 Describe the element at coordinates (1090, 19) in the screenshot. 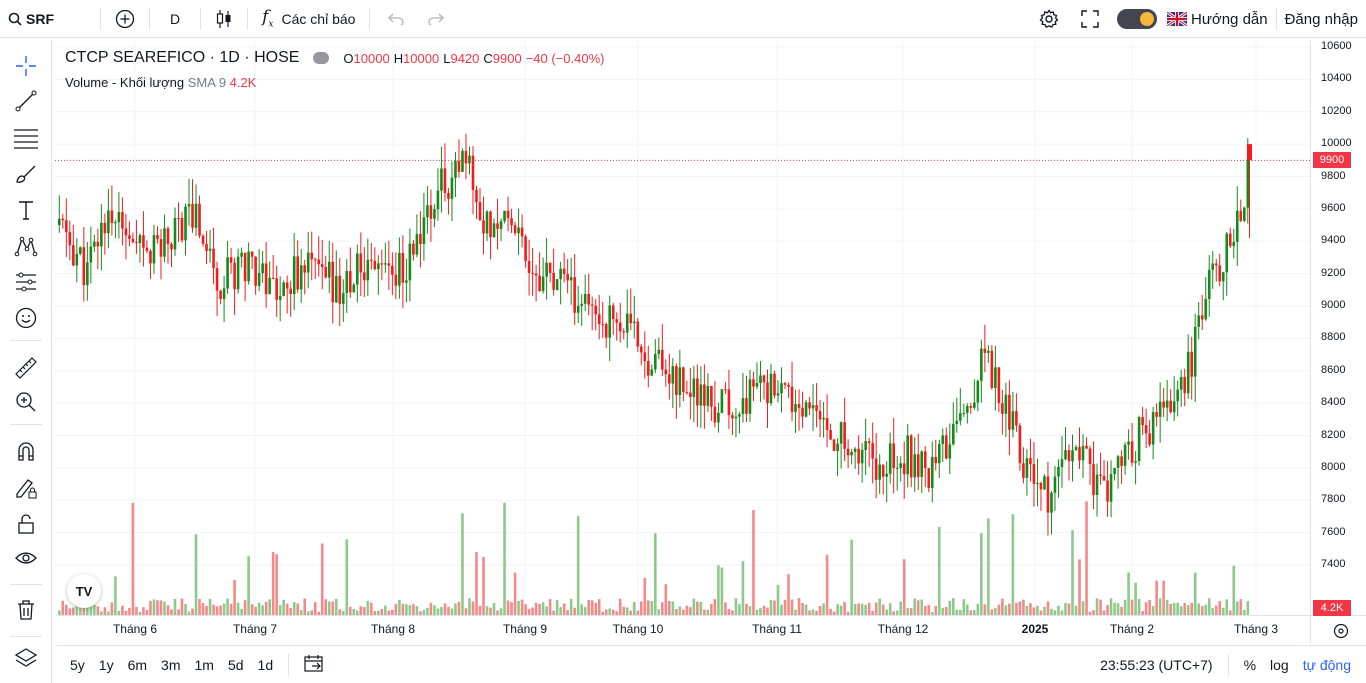

I see `fullscreen-button` at that location.